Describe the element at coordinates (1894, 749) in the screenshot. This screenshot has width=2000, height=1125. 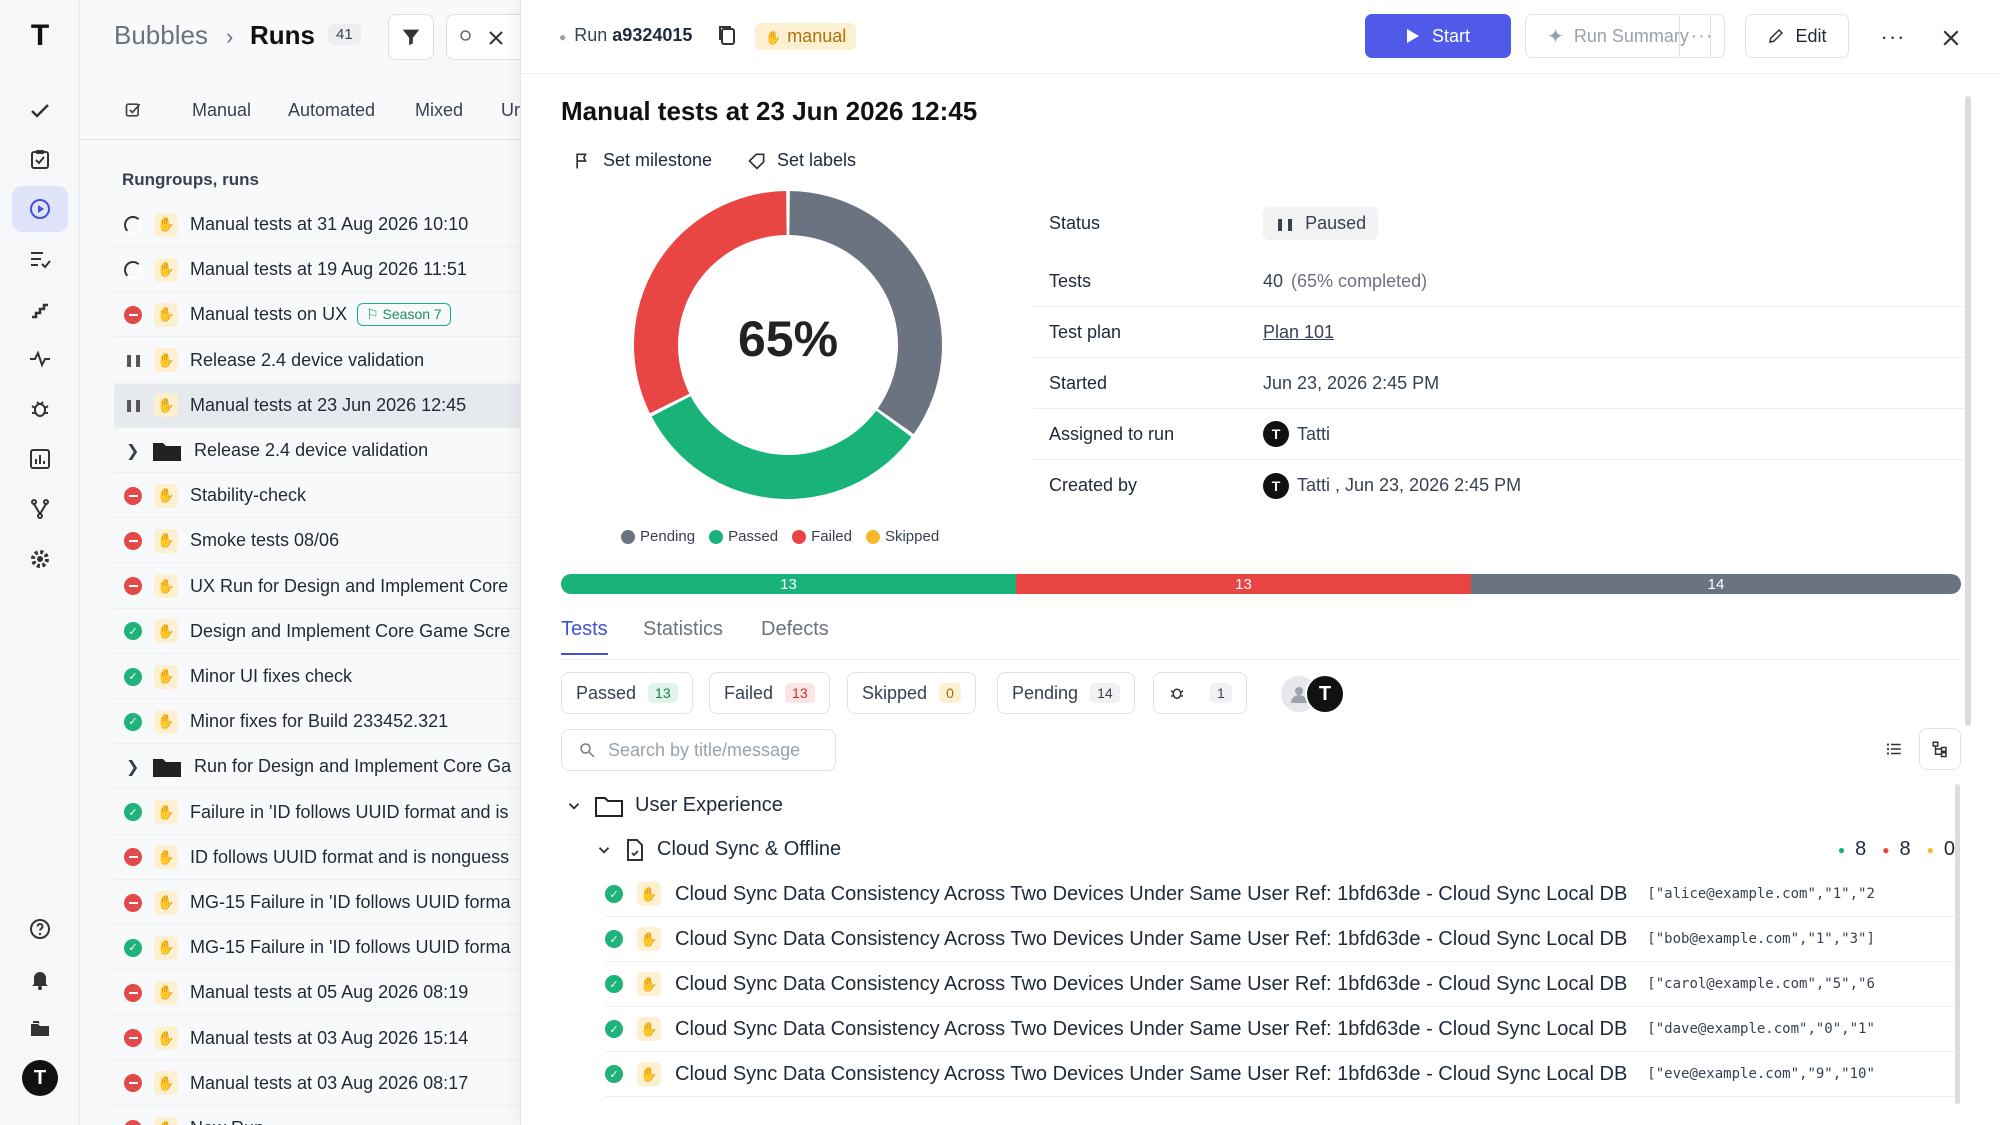
I see `list-view-button` at that location.